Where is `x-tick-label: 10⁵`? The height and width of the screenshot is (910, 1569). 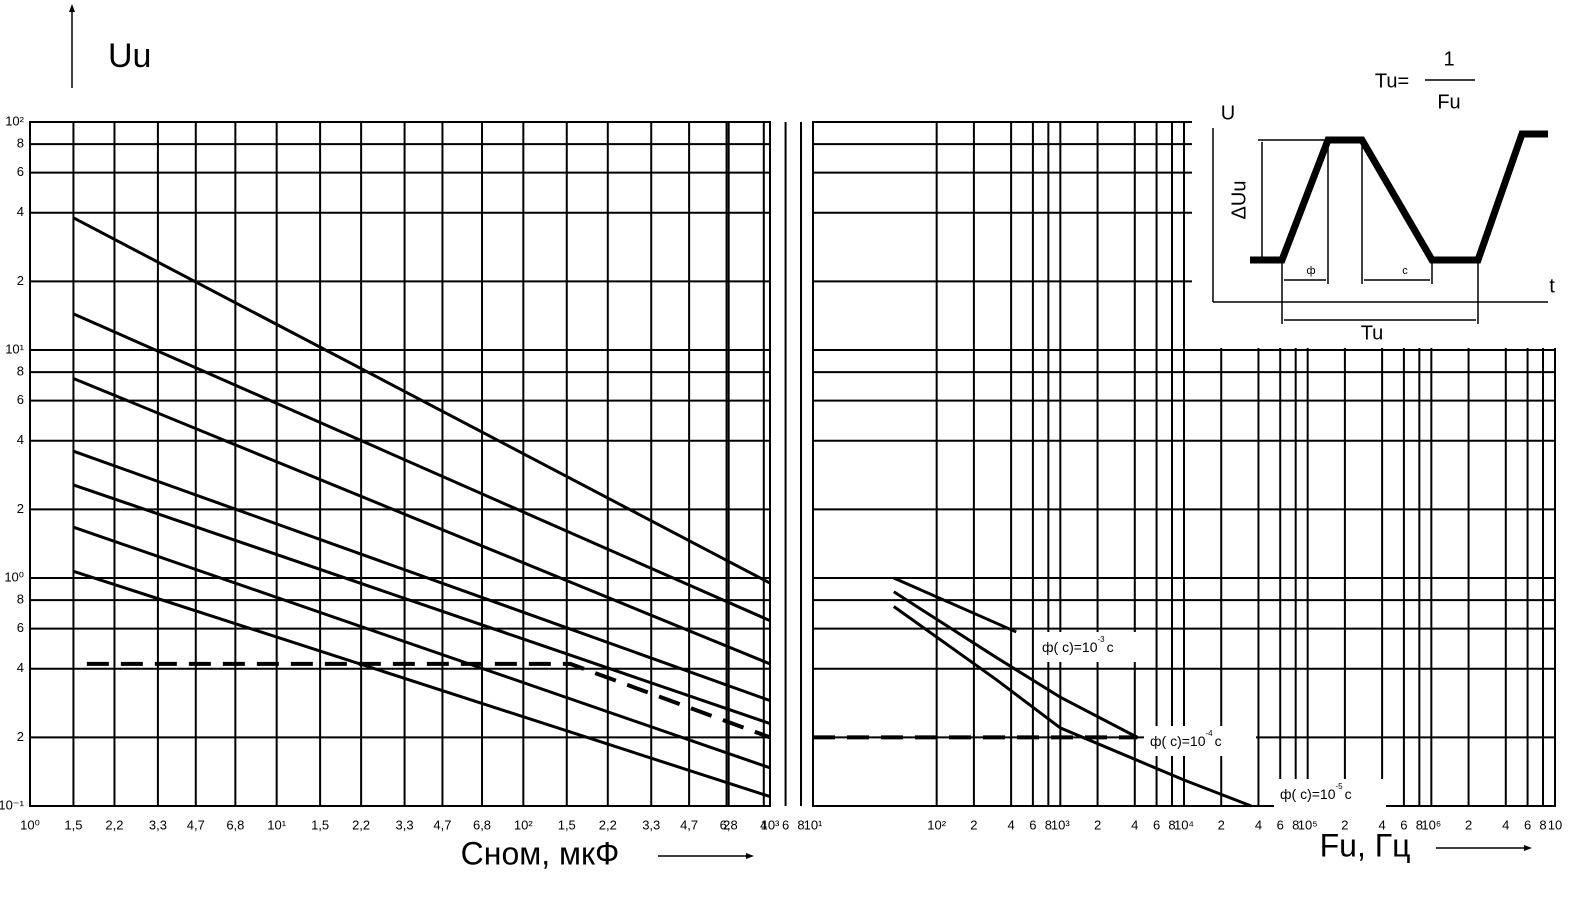 x-tick-label: 10⁵ is located at coordinates (1308, 824).